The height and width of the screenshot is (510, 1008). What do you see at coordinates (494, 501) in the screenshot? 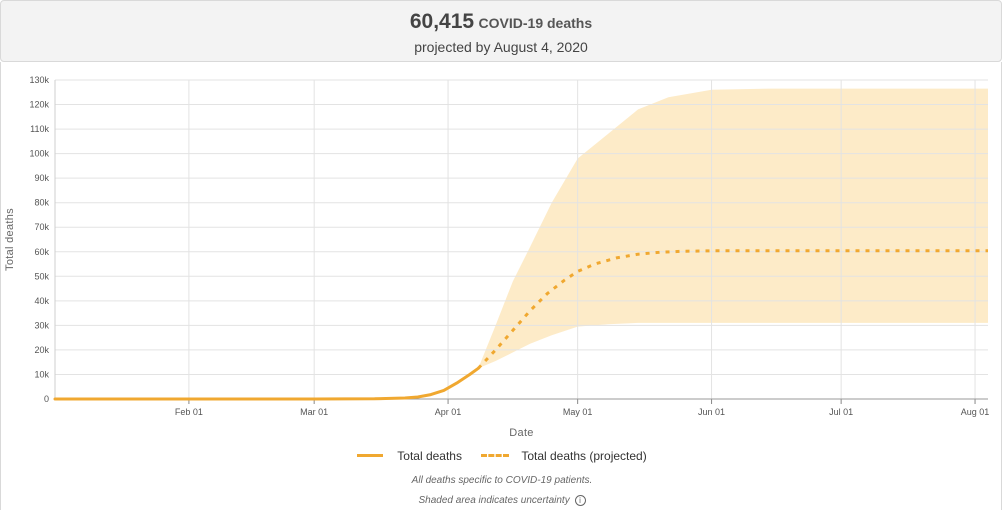
I see `footnote-uncertainty-text: Shaded area indicates uncertainty` at bounding box center [494, 501].